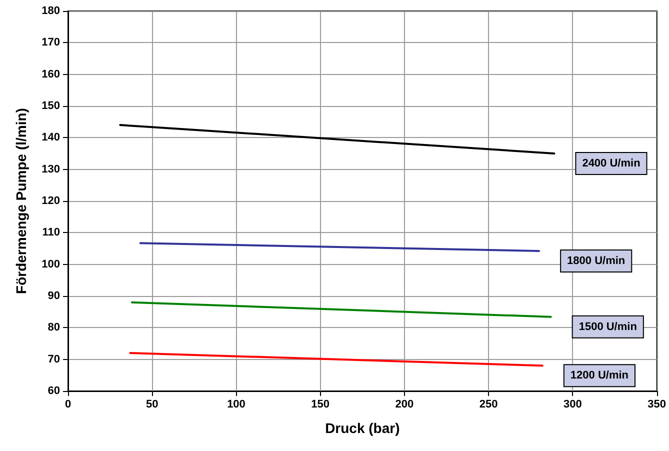 Image resolution: width=669 pixels, height=451 pixels. I want to click on x-tick-label: 200, so click(404, 404).